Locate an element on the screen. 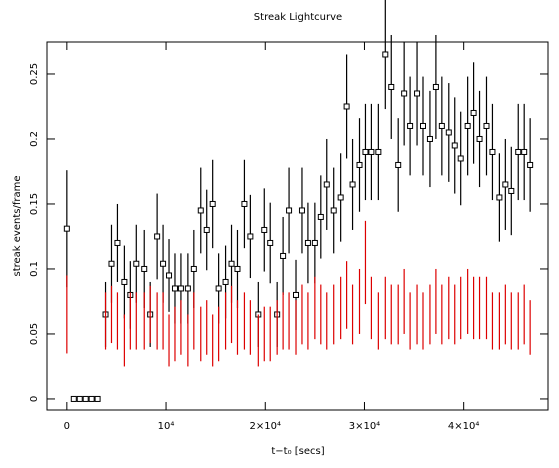  y-tick-label: 0.2 is located at coordinates (34, 139).